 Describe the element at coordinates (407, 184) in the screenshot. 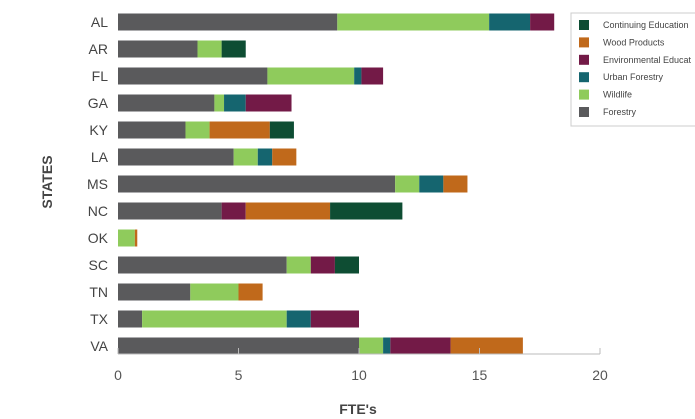

I see `bar-ms-wildlife` at that location.